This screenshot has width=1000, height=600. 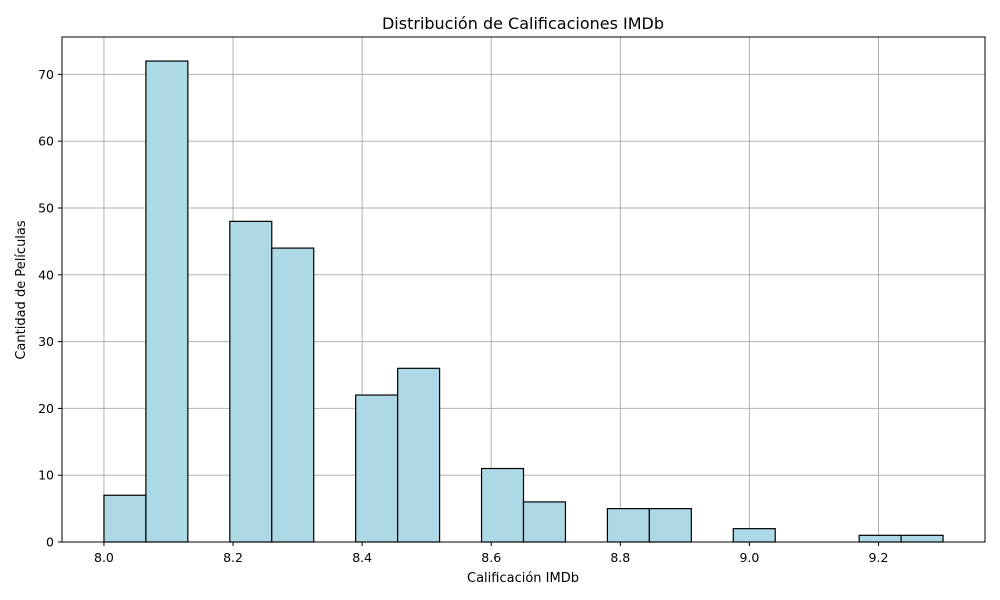 What do you see at coordinates (50, 308) in the screenshot?
I see `y-axis-ticks: 0 10 20 30 40 50 60 70` at bounding box center [50, 308].